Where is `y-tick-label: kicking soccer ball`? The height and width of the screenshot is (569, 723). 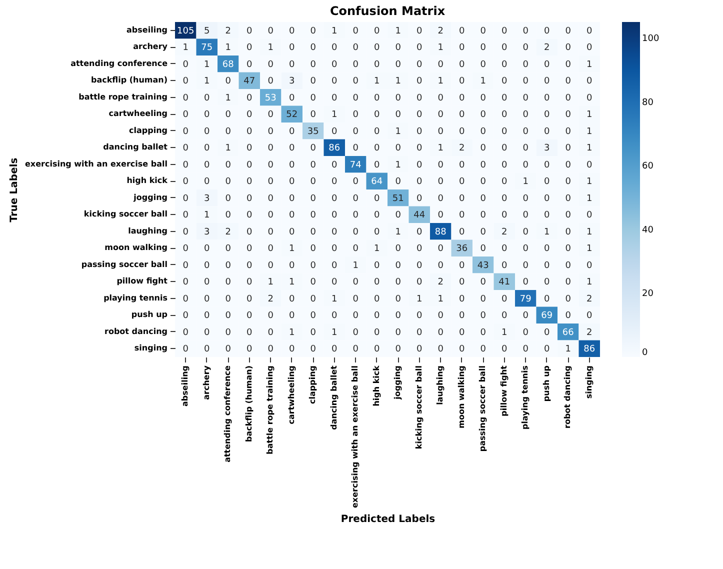
y-tick-label: kicking soccer ball is located at coordinates (126, 214).